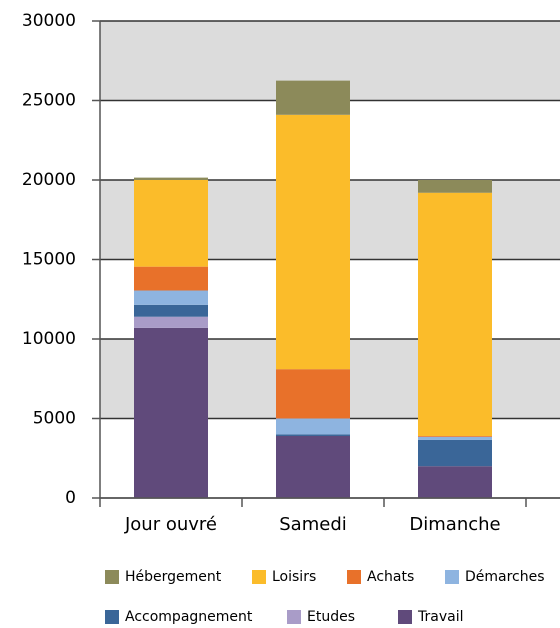 The width and height of the screenshot is (560, 628). Describe the element at coordinates (313, 524) in the screenshot. I see `x-tick-label: Samedi` at that location.